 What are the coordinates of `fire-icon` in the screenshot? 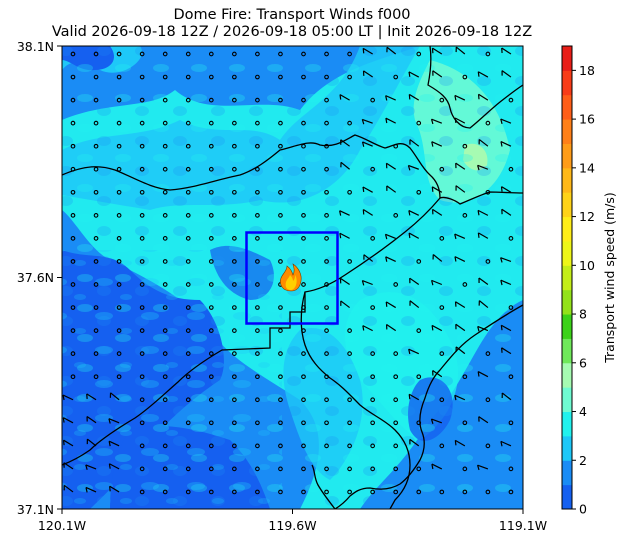 It's located at (291, 277).